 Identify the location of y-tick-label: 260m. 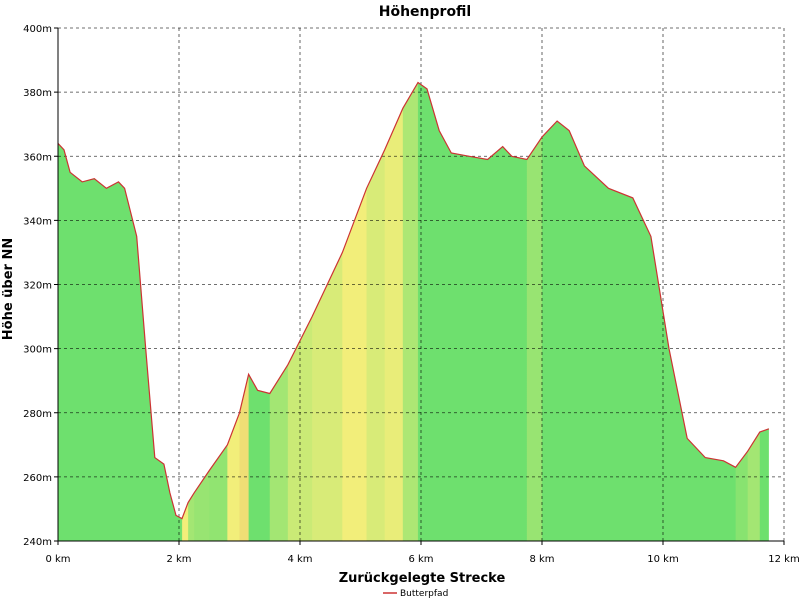
(37, 478).